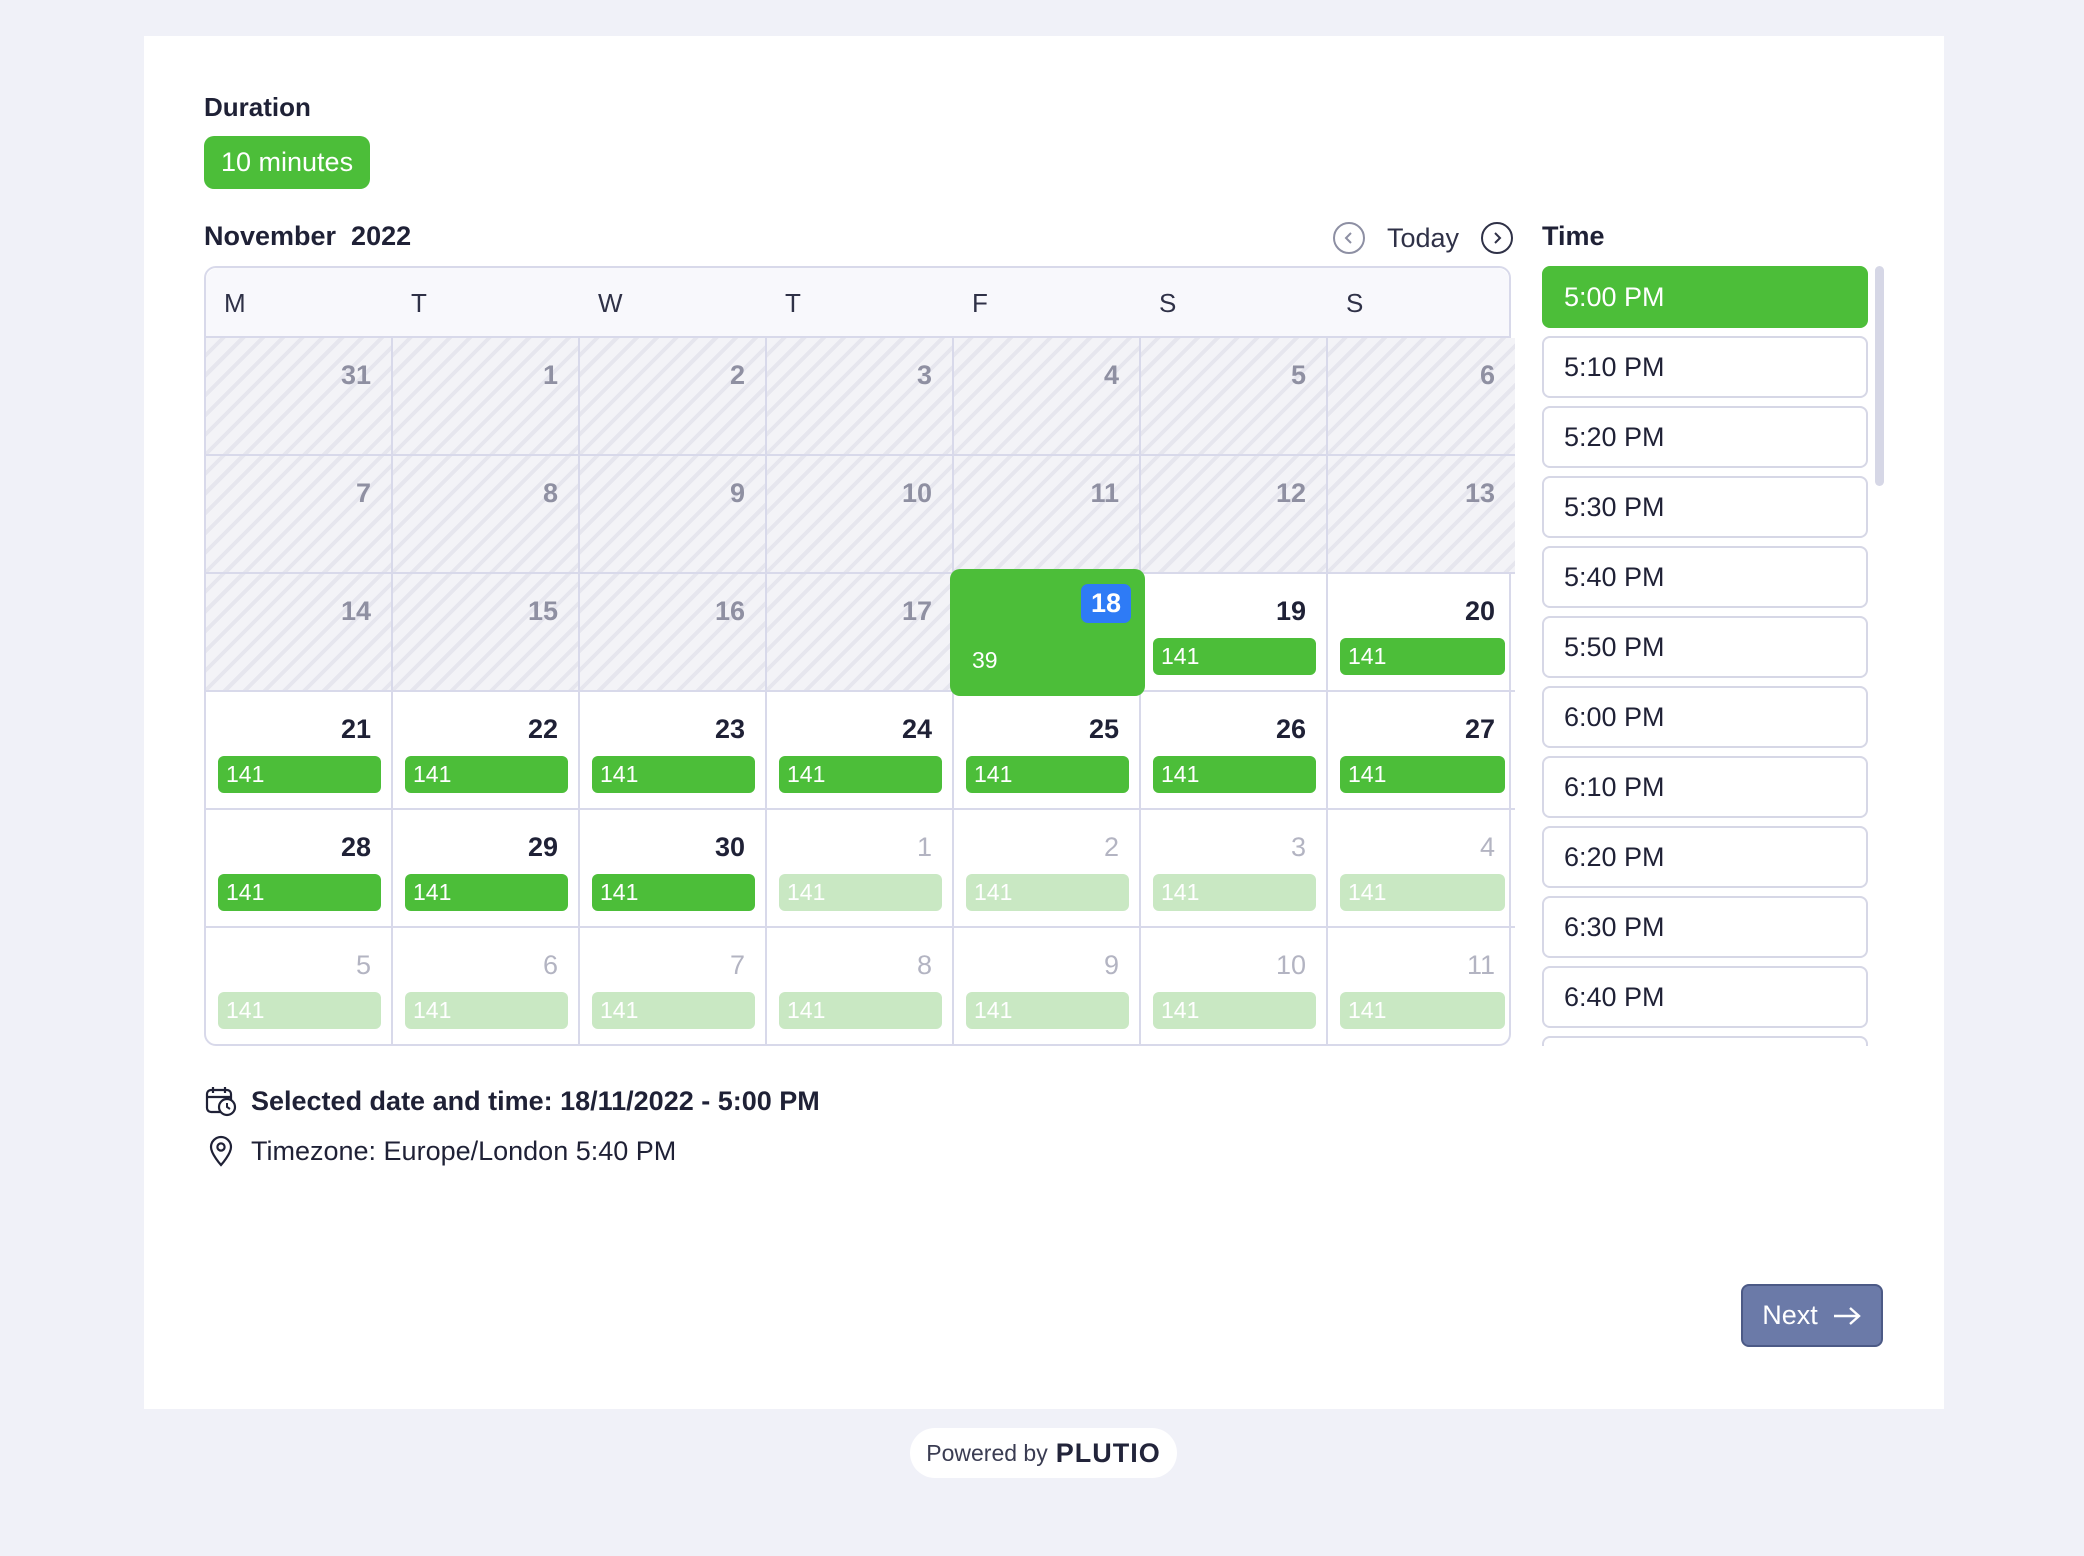 The image size is (2084, 1556). Describe the element at coordinates (860, 633) in the screenshot. I see `calendar-day-cell: 17` at that location.